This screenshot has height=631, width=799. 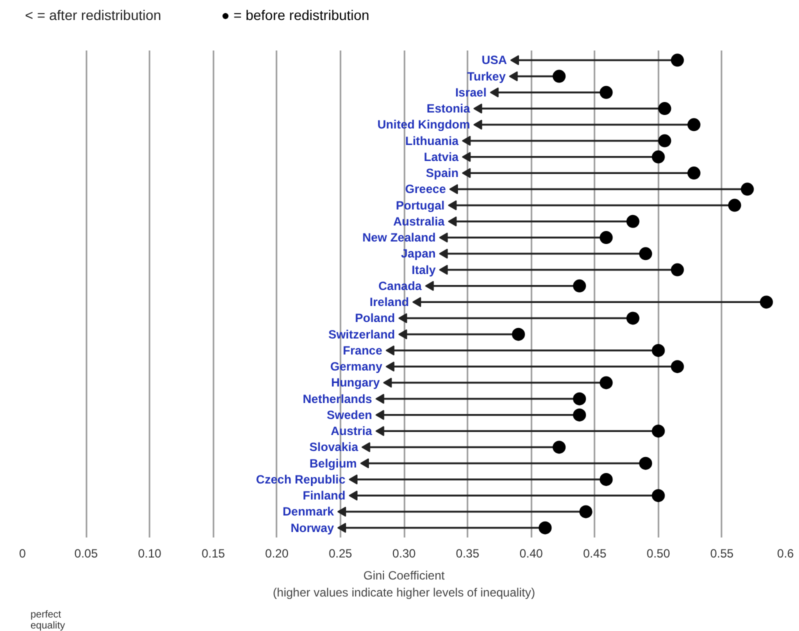 I want to click on y-tick-label: Greece, so click(x=425, y=189).